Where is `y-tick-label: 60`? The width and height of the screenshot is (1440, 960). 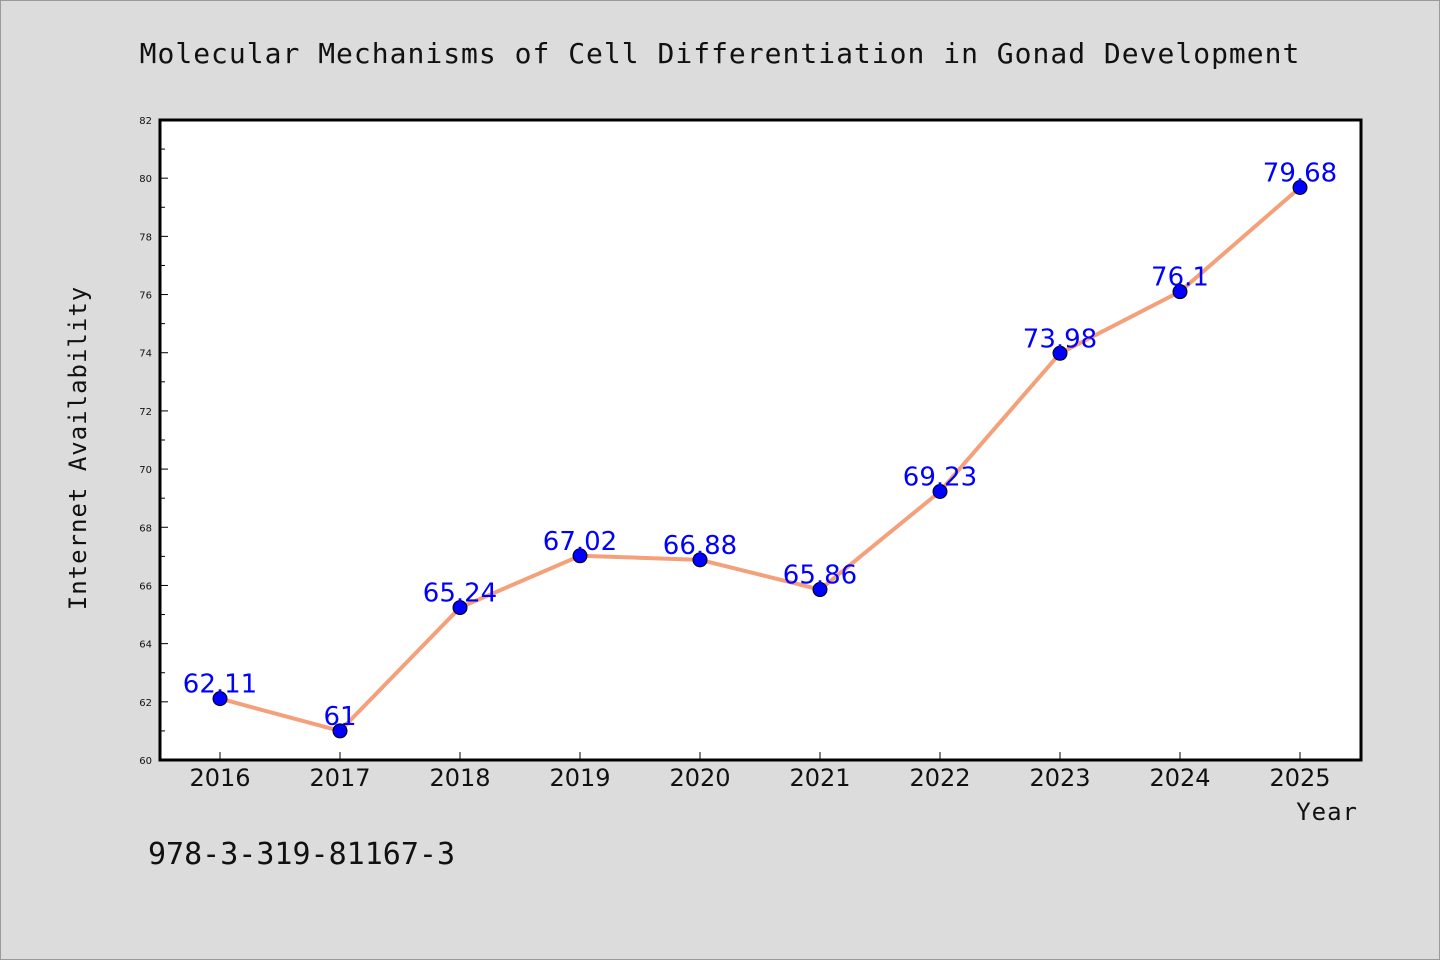
y-tick-label: 60 is located at coordinates (145, 761).